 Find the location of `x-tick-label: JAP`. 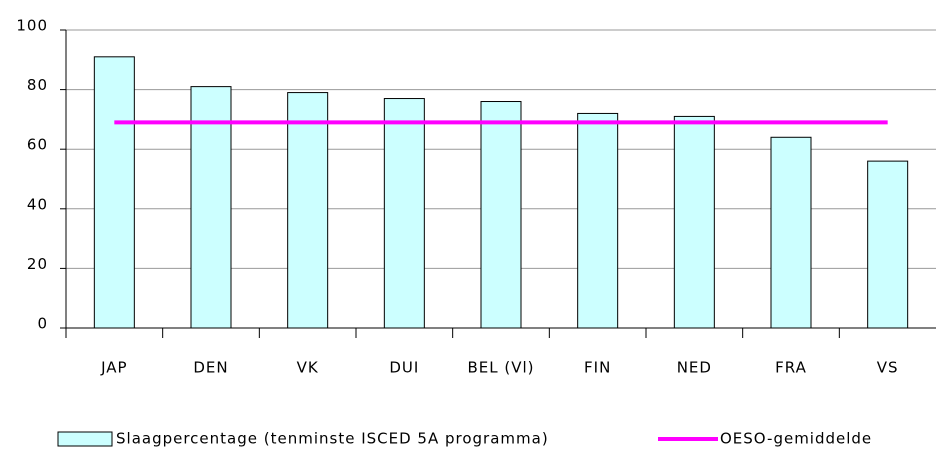

x-tick-label: JAP is located at coordinates (113, 368).